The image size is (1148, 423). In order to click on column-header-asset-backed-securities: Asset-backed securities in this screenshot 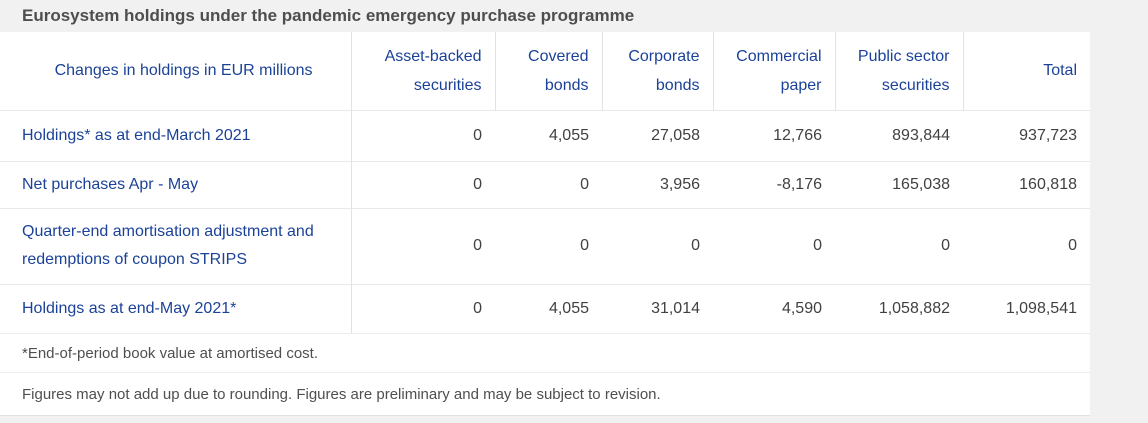, I will do `click(433, 70)`.